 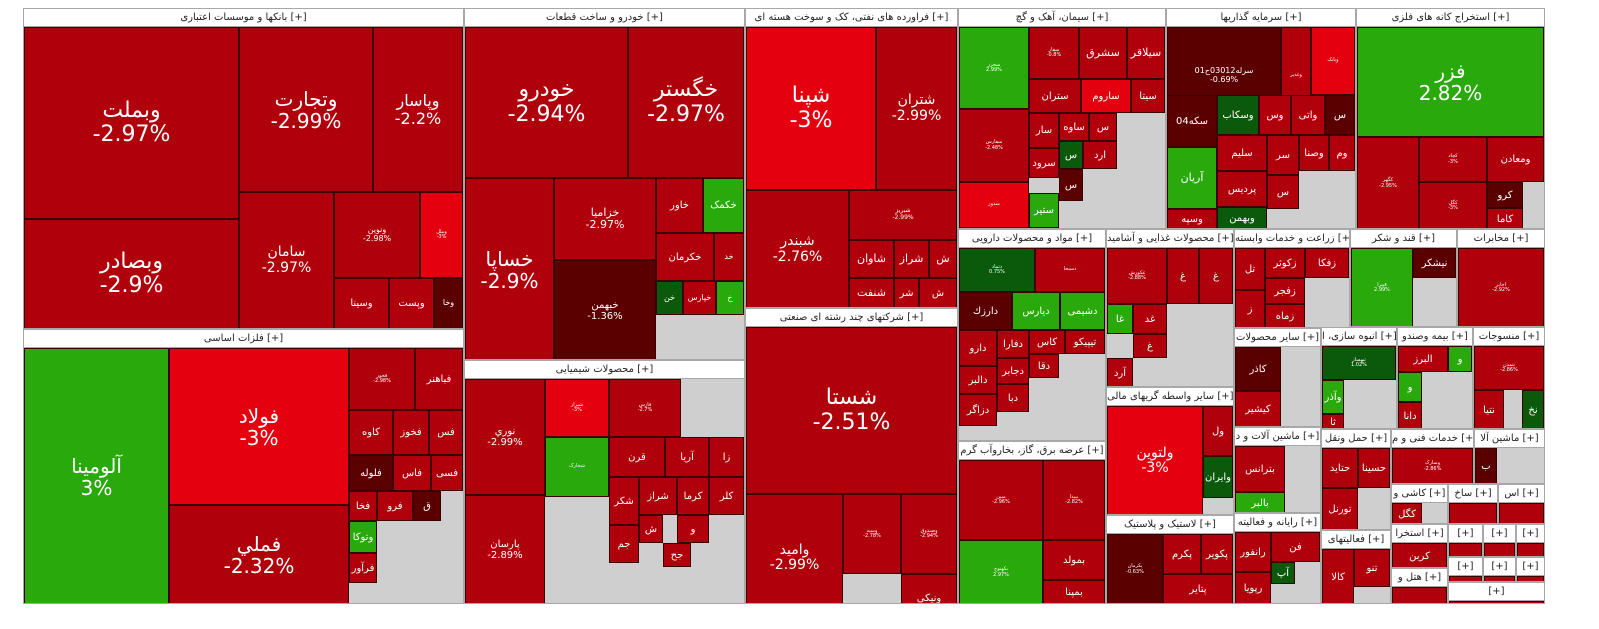 What do you see at coordinates (1359, 337) in the screenshot?
I see `sector-header: انبوه سازی، ا [+]` at bounding box center [1359, 337].